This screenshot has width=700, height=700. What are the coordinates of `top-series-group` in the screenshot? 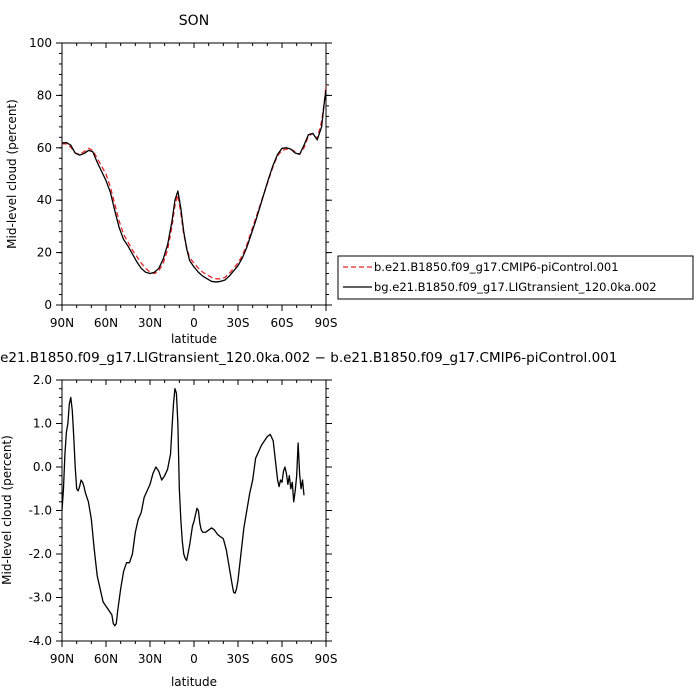 It's located at (194, 183).